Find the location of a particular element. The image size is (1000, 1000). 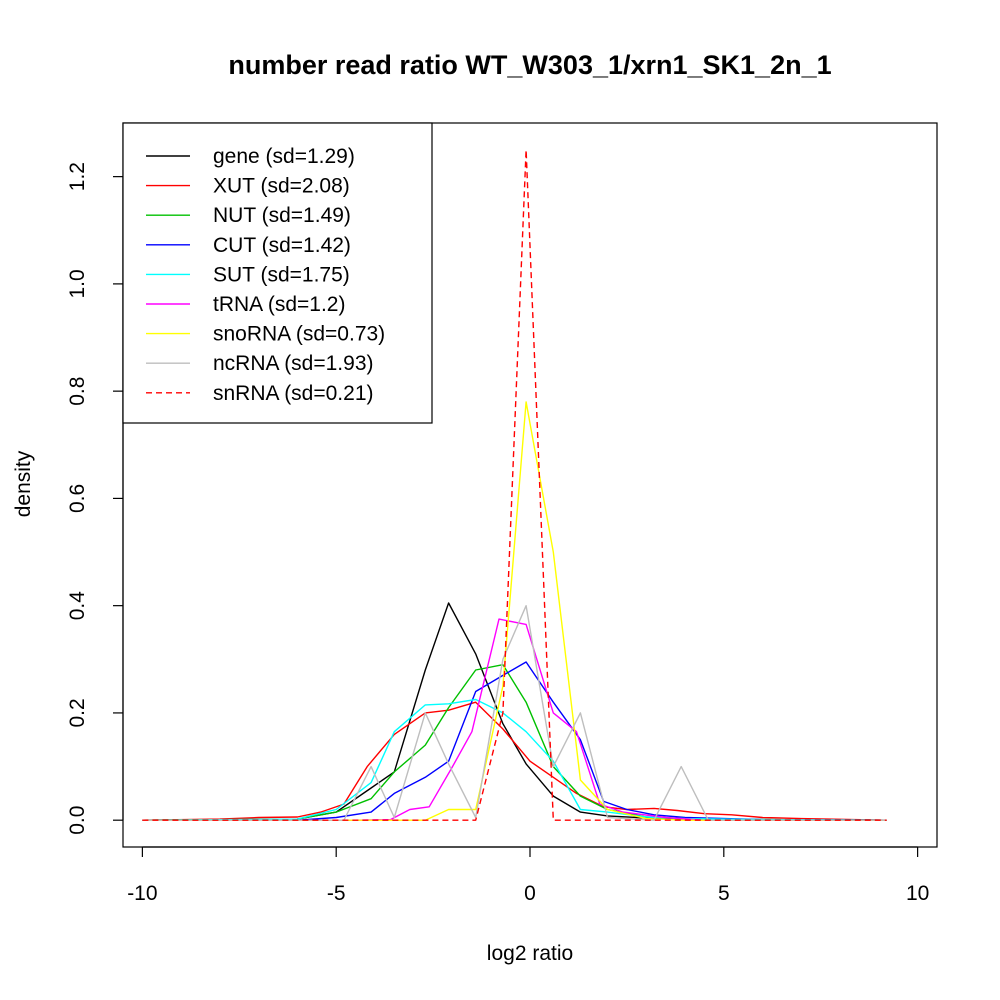

y-tick-label: 1.2 is located at coordinates (77, 176).